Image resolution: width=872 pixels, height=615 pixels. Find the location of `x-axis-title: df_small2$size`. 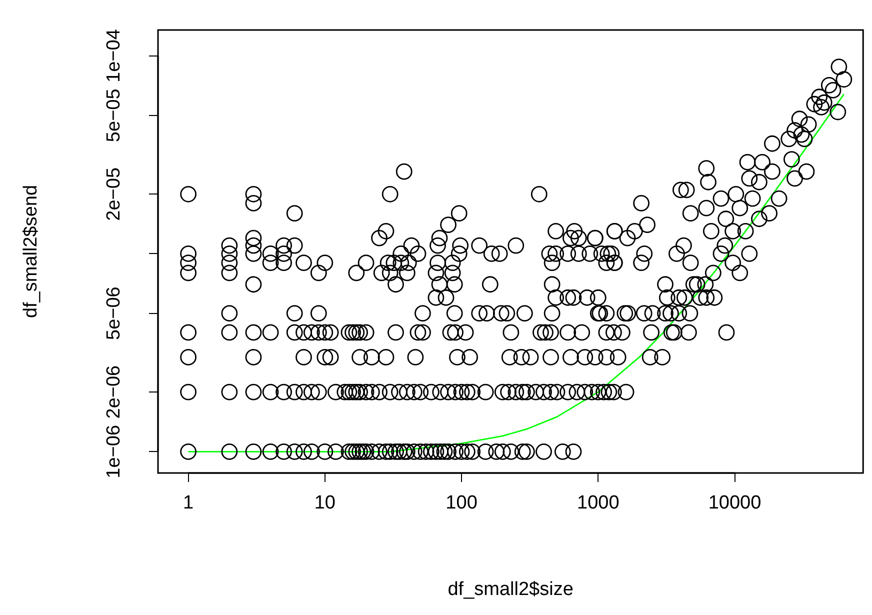

x-axis-title: df_small2$size is located at coordinates (511, 589).